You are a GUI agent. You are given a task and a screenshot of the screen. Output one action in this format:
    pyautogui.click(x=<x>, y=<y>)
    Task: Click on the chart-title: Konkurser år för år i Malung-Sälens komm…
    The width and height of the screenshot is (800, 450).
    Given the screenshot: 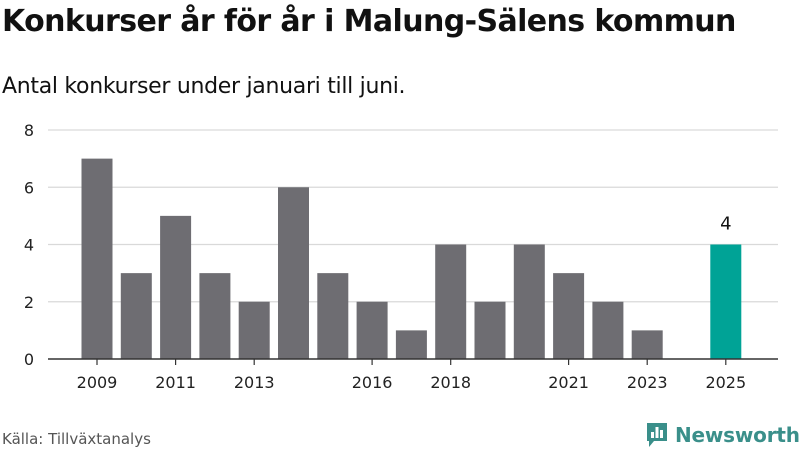 What is the action you would take?
    pyautogui.click(x=369, y=21)
    